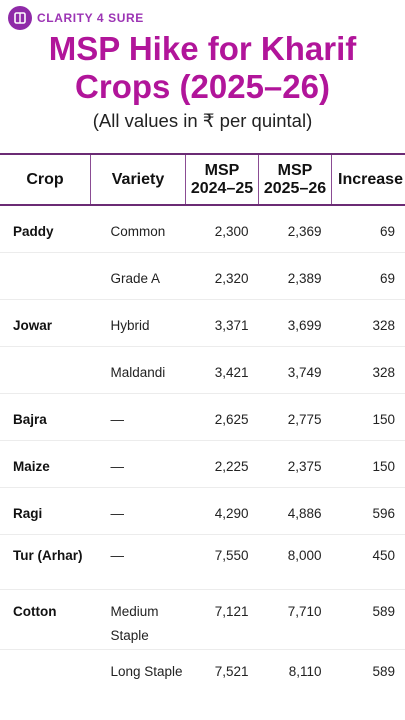  What do you see at coordinates (295, 464) in the screenshot?
I see `cell-msp-2025-26: 2,375` at bounding box center [295, 464].